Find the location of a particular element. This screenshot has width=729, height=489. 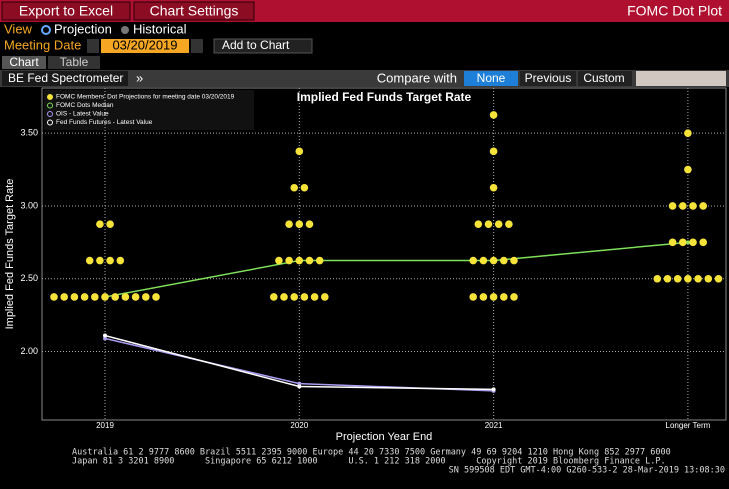

radio-label: Historical is located at coordinates (160, 28).